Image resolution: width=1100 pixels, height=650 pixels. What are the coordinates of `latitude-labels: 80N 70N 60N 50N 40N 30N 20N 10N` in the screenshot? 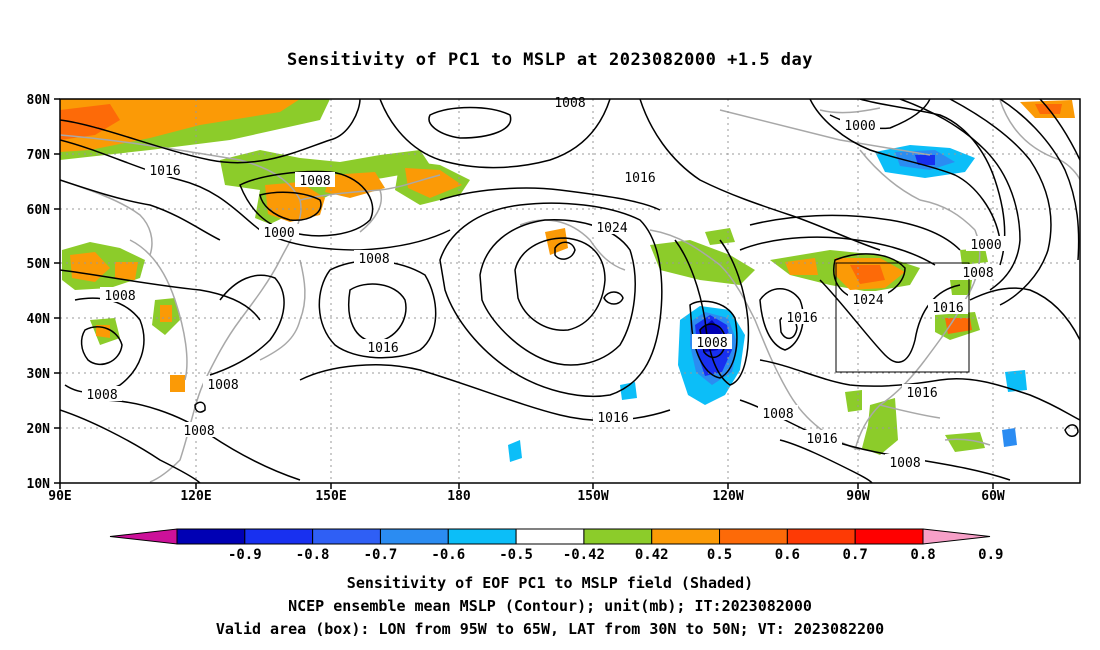 It's located at (39, 292).